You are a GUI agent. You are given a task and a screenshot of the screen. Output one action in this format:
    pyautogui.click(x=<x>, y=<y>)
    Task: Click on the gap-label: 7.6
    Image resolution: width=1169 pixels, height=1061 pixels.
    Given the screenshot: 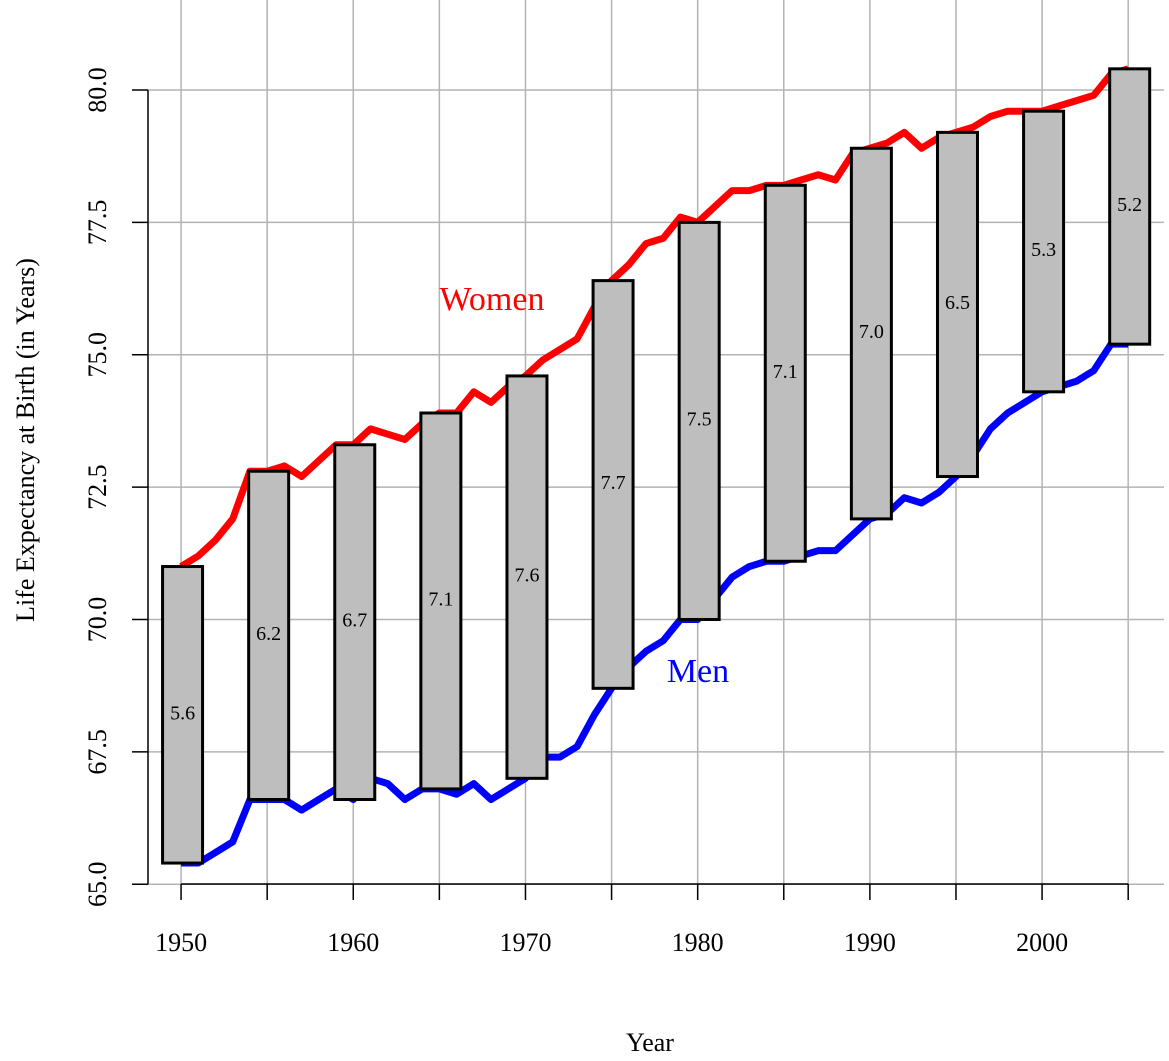 What is the action you would take?
    pyautogui.click(x=526, y=576)
    